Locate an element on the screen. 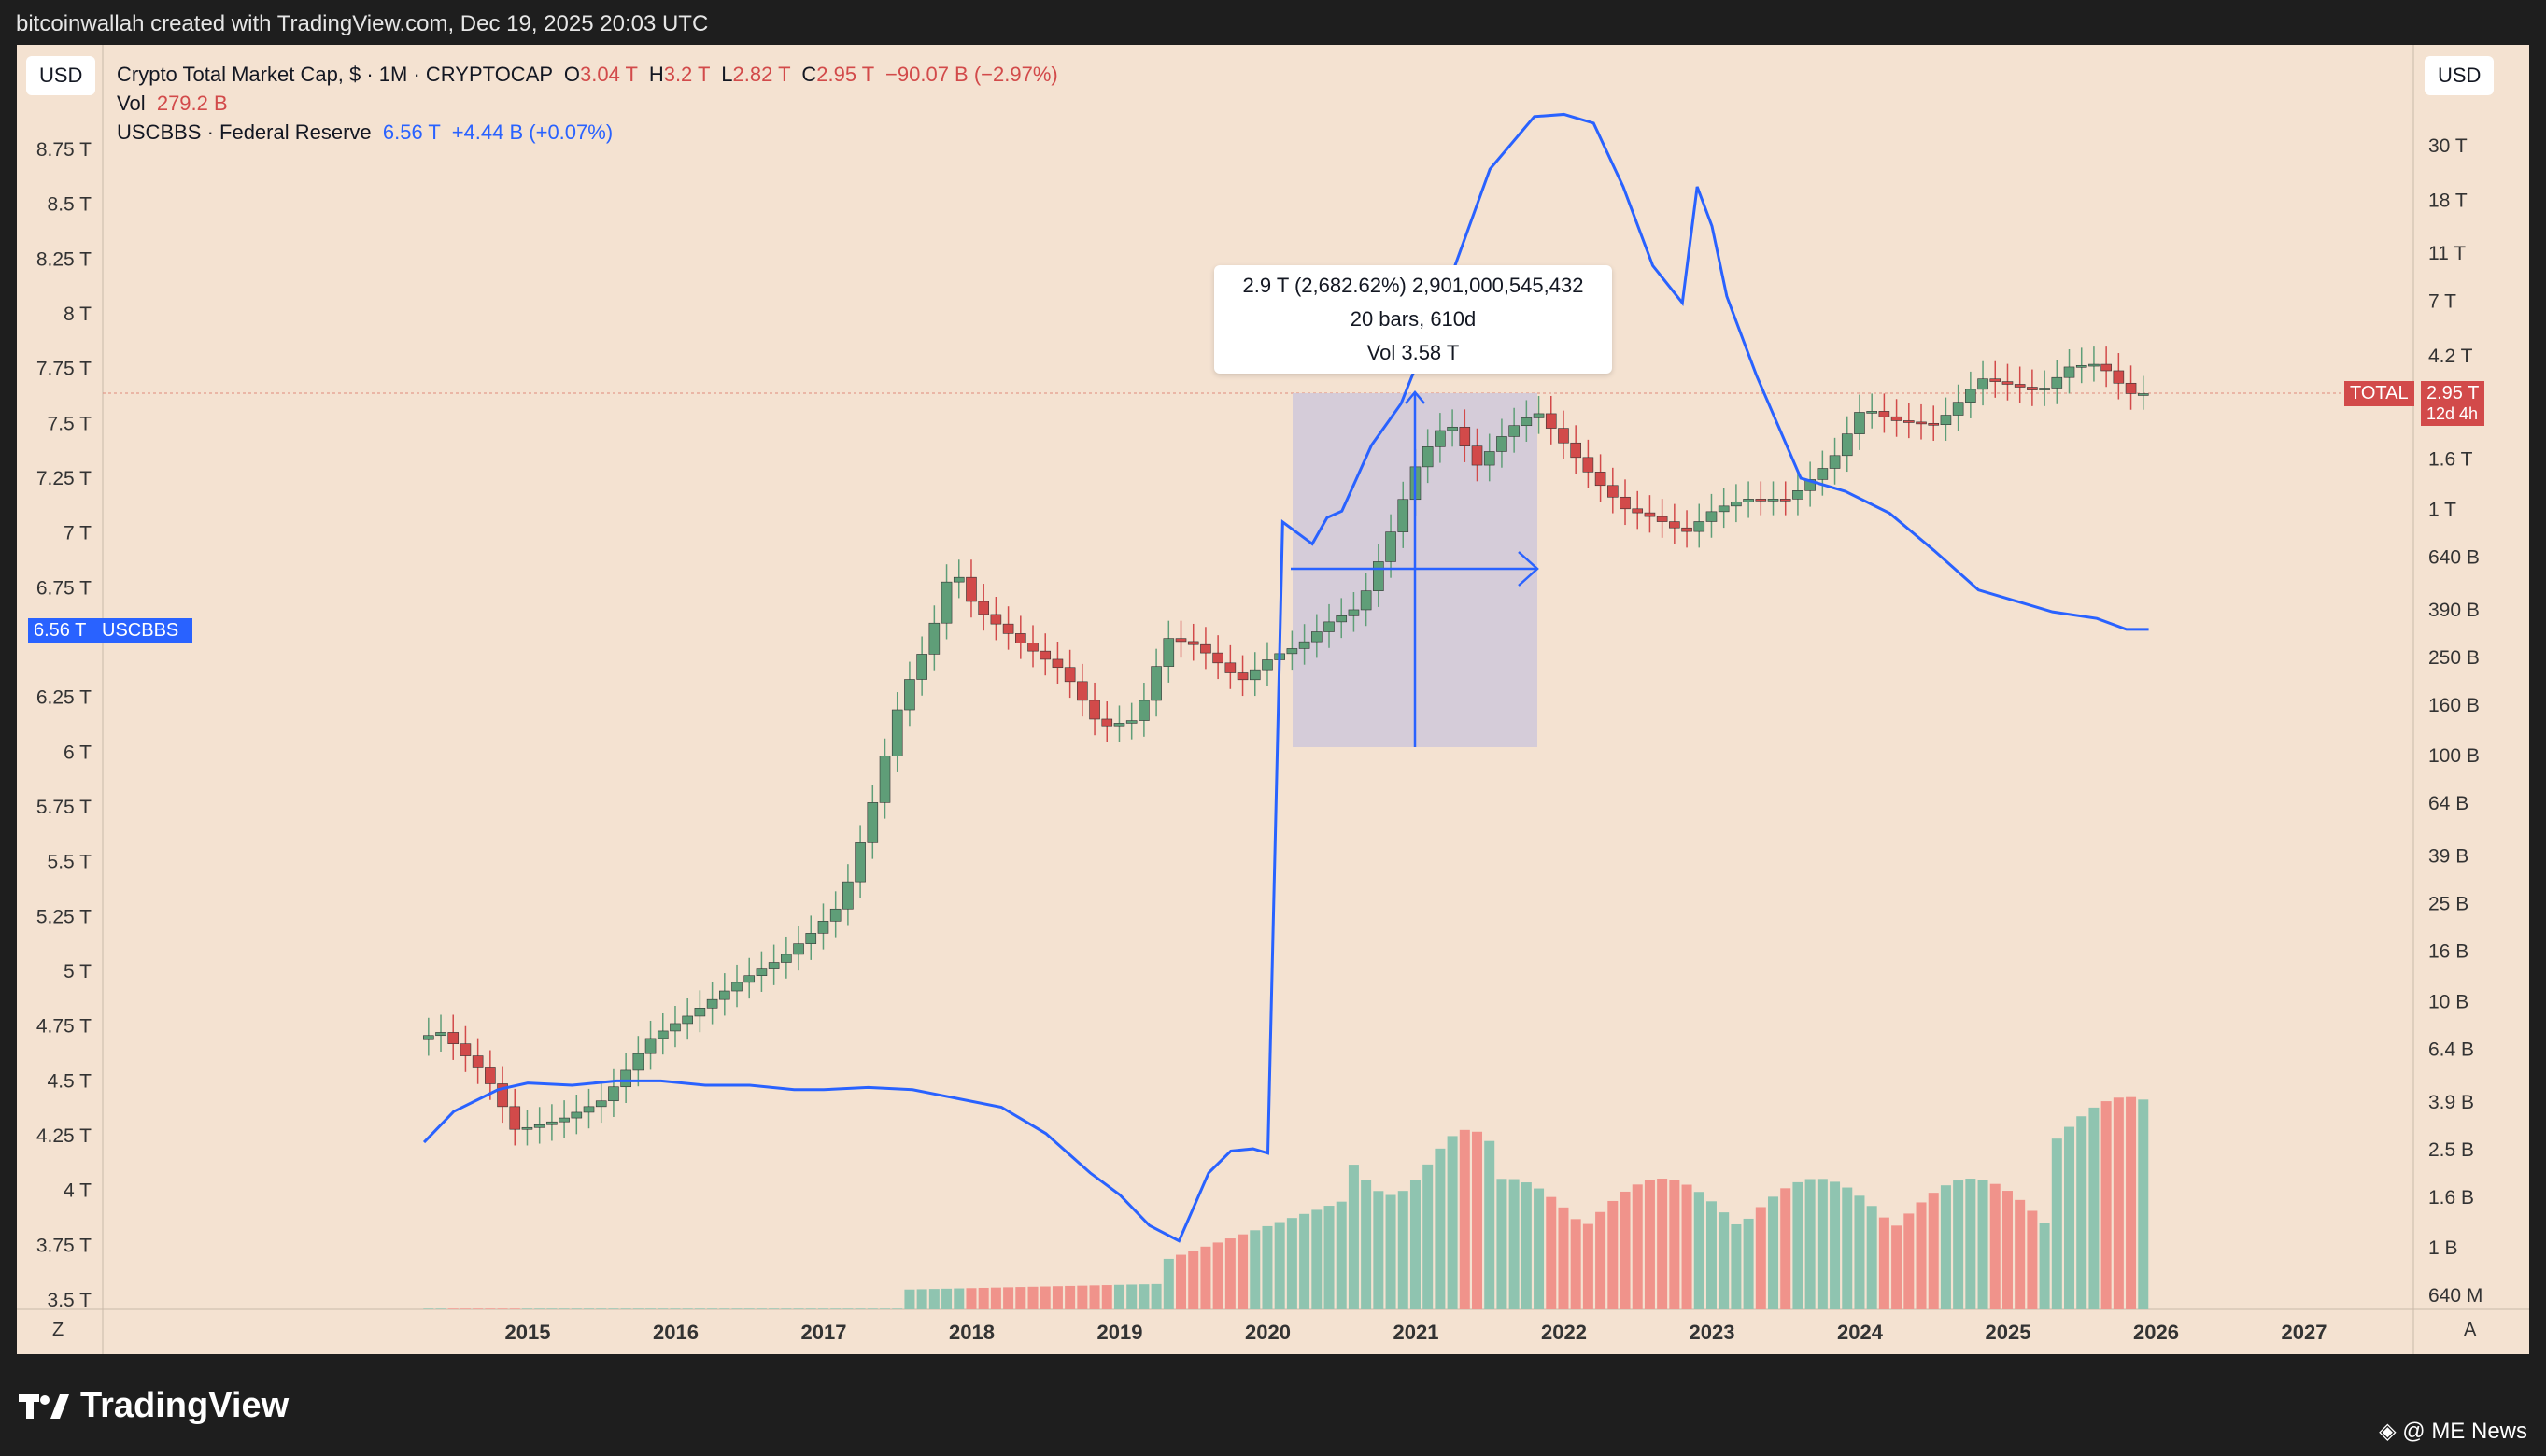 The height and width of the screenshot is (1456, 2546). left-currency-button: USD is located at coordinates (61, 75).